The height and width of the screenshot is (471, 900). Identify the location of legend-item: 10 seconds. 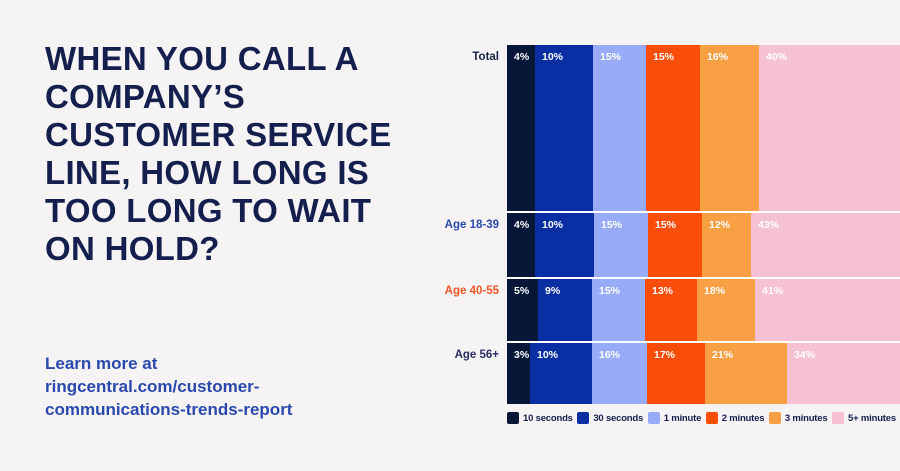
(540, 418).